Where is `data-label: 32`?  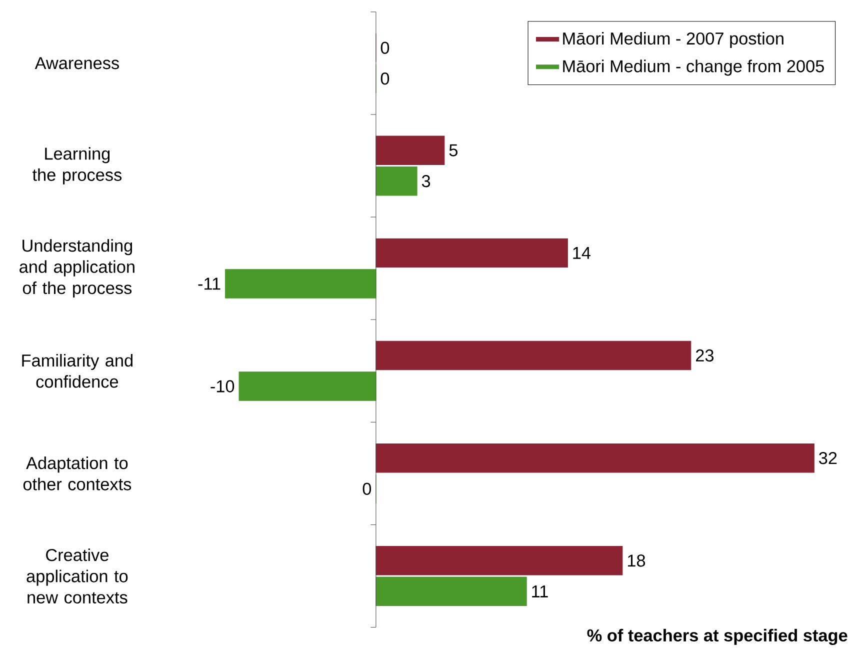
data-label: 32 is located at coordinates (828, 458).